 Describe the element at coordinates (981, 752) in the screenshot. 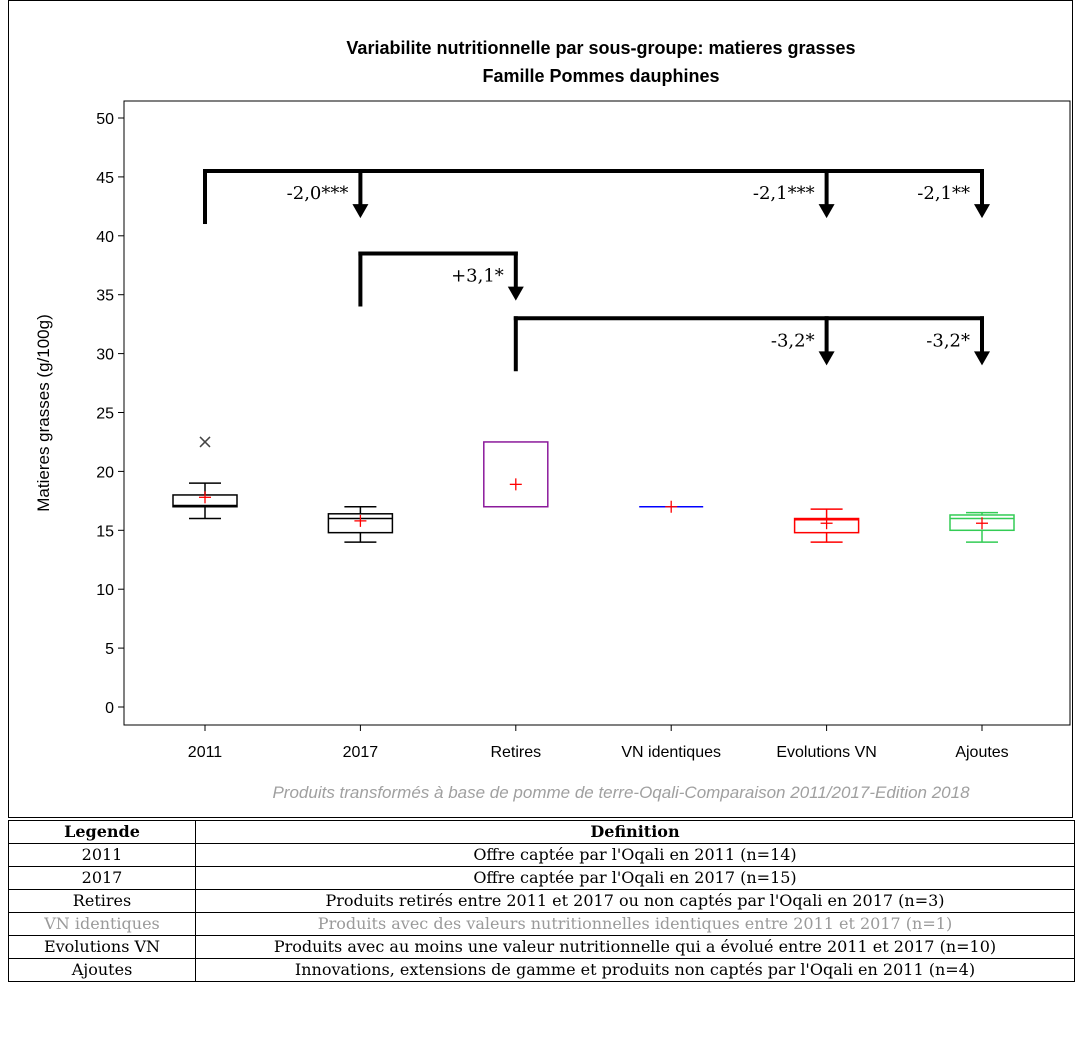

I see `x-tick-label: Ajoutes` at that location.